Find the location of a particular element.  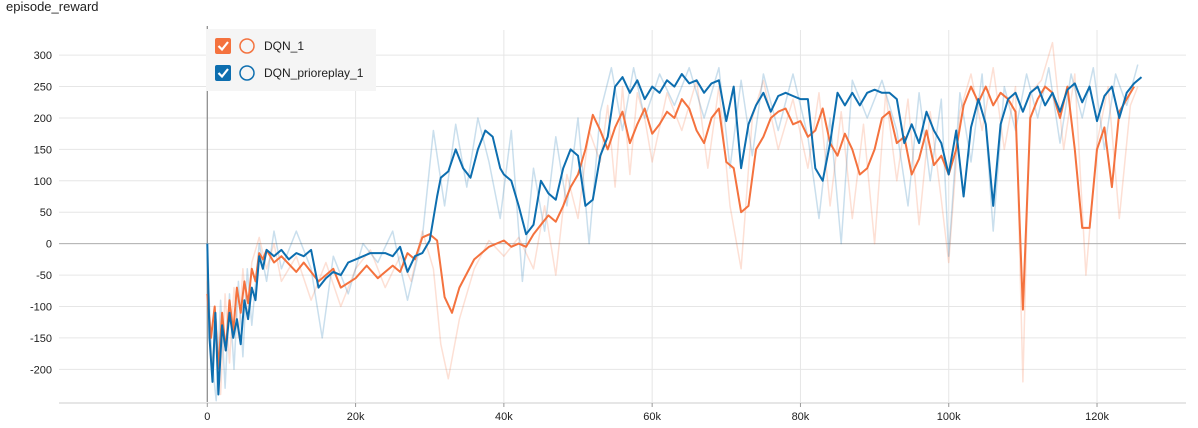

x-axis-ticks: 0 20k 40k 60k 80k 100k 120k is located at coordinates (656, 413).